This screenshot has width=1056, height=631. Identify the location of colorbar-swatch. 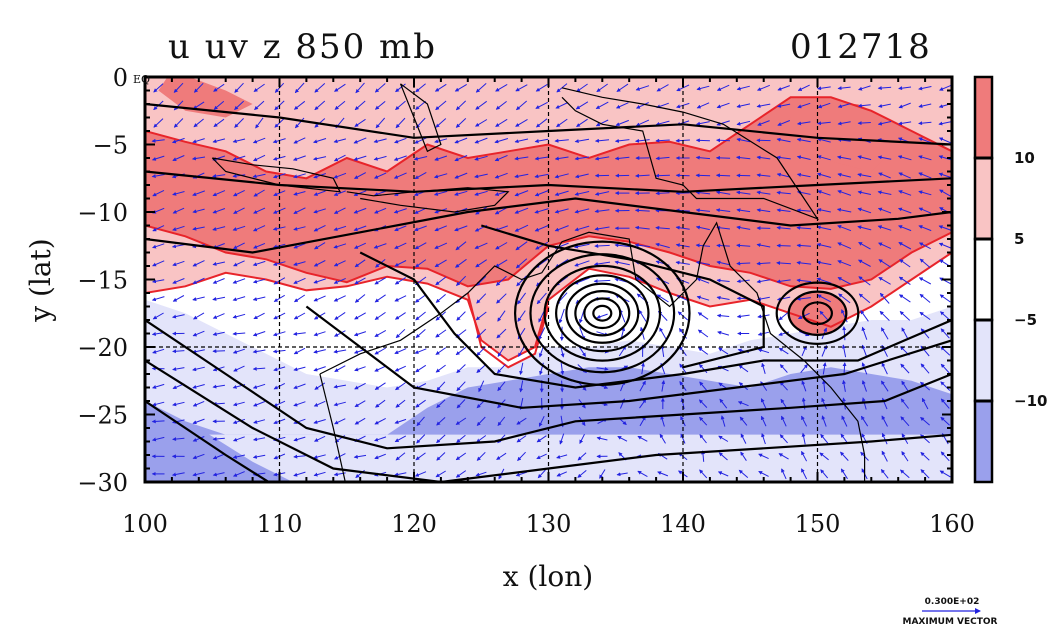
(983, 441).